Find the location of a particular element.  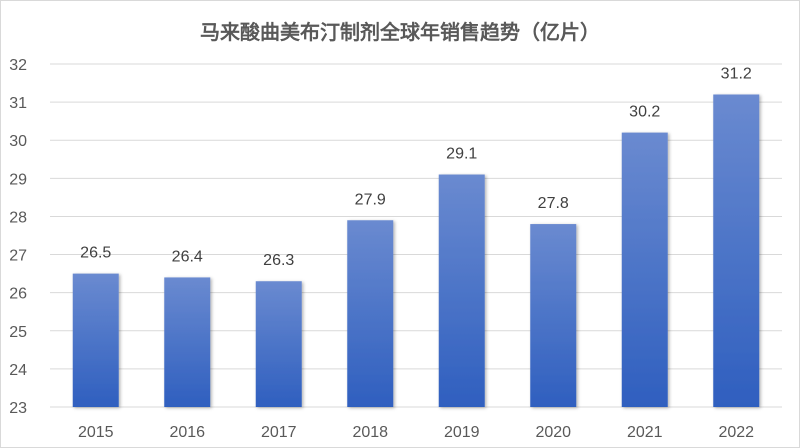

data-label: 26.5 is located at coordinates (95, 253).